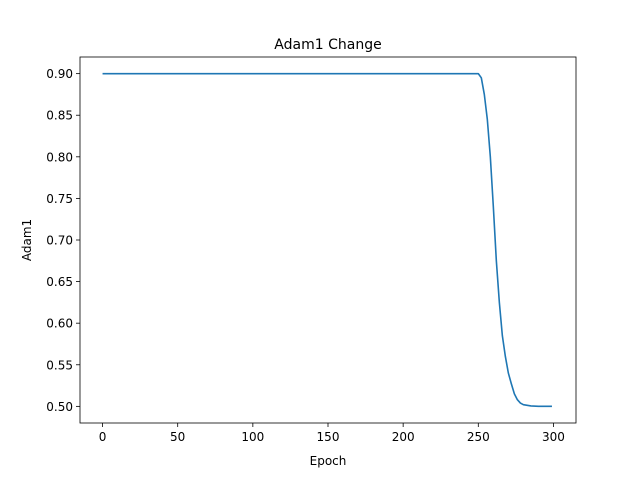  Describe the element at coordinates (478, 437) in the screenshot. I see `x-tick-label: 250` at that location.